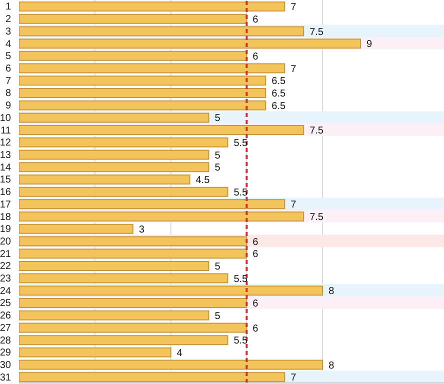  Describe the element at coordinates (6, 304) in the screenshot. I see `y-tick-label: 25` at that location.